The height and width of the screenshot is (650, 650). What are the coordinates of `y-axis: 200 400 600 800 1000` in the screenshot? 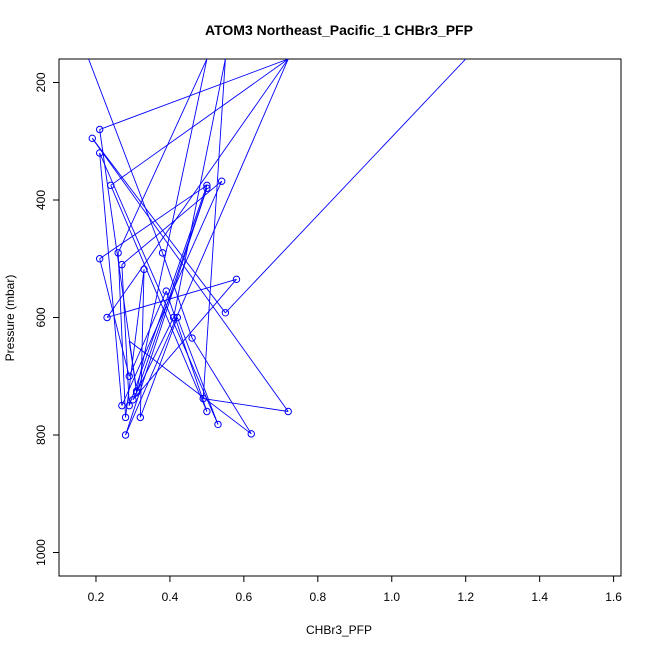 It's located at (46, 319).